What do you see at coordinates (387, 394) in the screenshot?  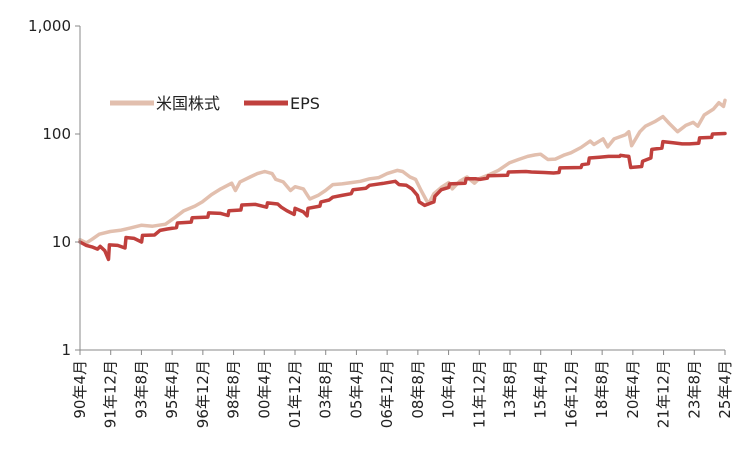 I see `x-tick-label: 06年12月` at bounding box center [387, 394].